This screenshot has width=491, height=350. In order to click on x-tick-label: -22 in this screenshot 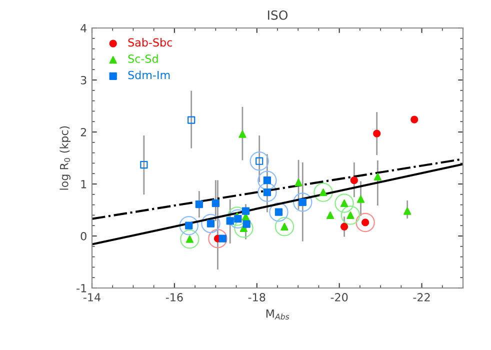, I will do `click(421, 297)`.